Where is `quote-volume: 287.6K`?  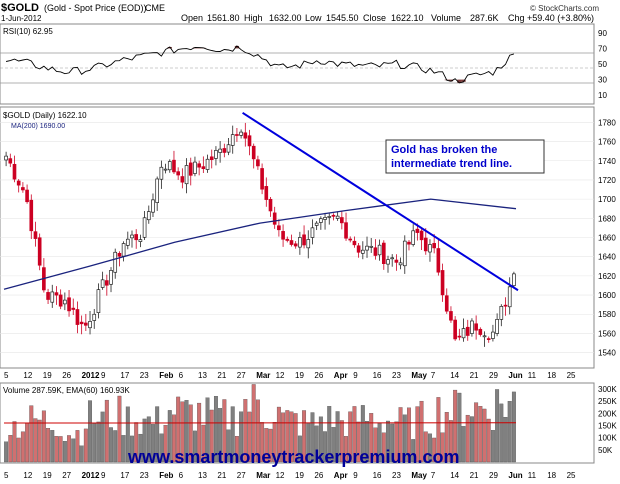
quote-volume: 287.6K is located at coordinates (484, 18).